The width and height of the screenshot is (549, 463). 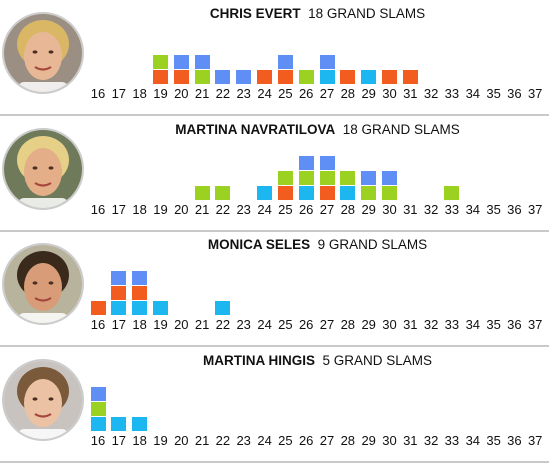 I want to click on panel-title: MARTINA HINGIS 5 GRAND SLAMS, so click(x=317, y=360).